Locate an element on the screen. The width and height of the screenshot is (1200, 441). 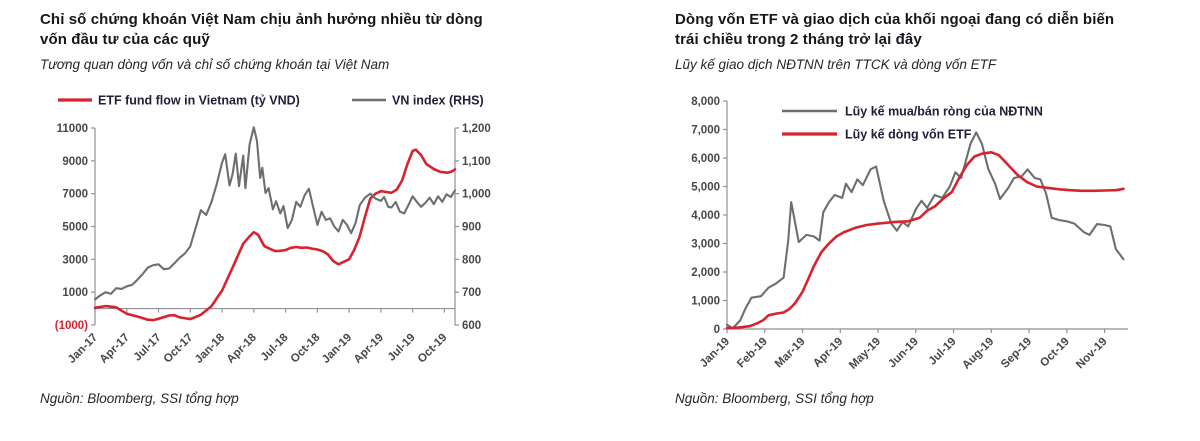
y-axis-tick-label: 1,100 is located at coordinates (476, 162).